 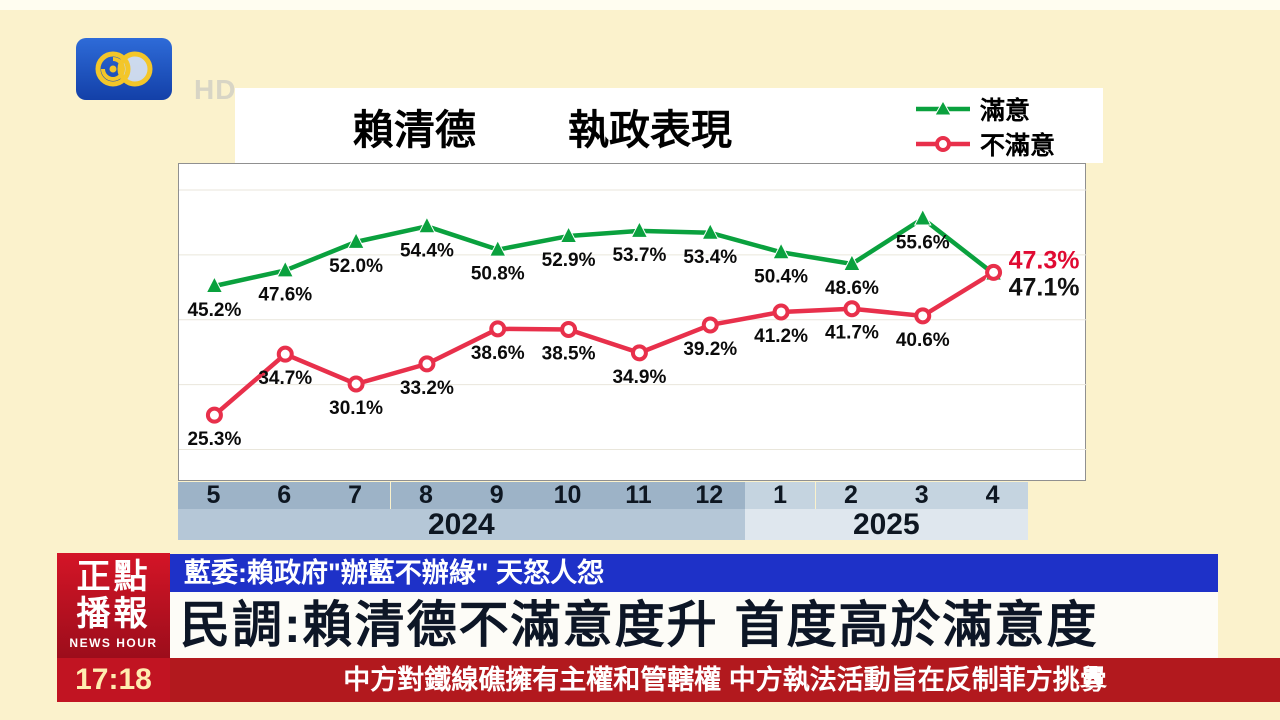 What do you see at coordinates (725, 680) in the screenshot?
I see `ticker-bar: 中方對鐵線礁擁有主權和管轄權 中方執法活動旨在反制菲方挑釁` at bounding box center [725, 680].